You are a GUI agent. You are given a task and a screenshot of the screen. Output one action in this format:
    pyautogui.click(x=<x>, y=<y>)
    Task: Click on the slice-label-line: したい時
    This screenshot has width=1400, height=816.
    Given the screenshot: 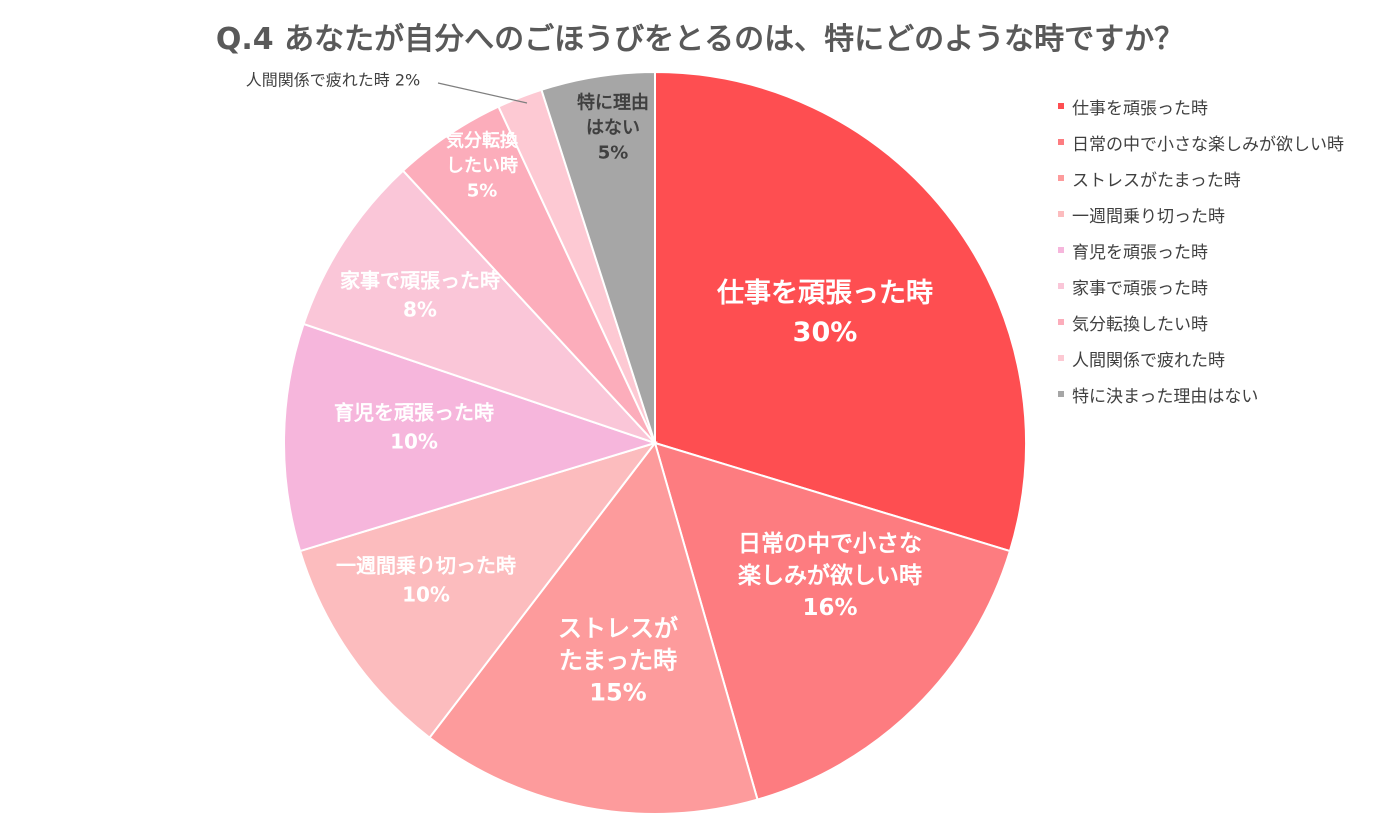 What is the action you would take?
    pyautogui.click(x=482, y=165)
    